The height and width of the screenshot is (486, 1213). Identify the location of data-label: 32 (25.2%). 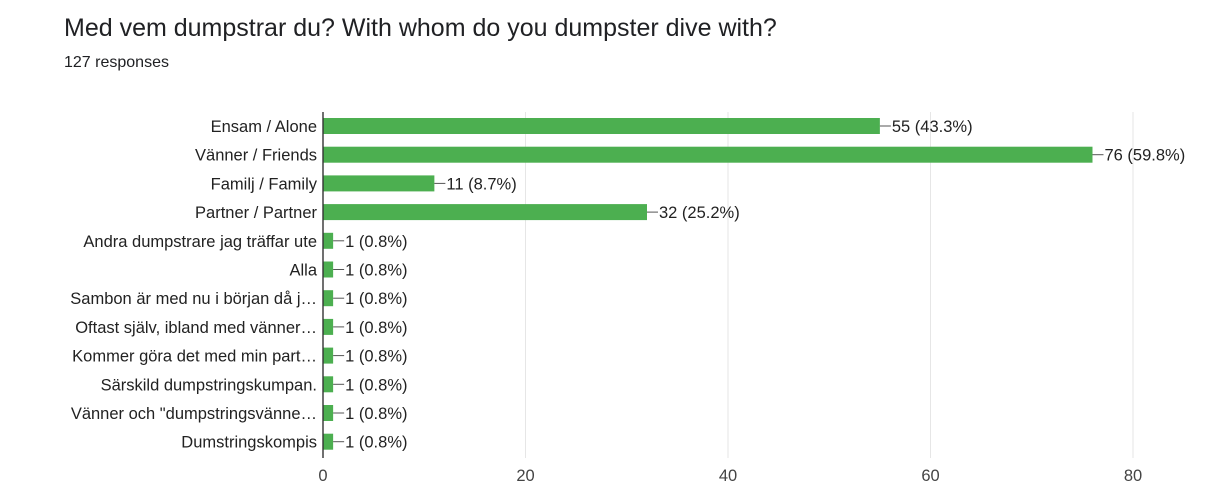
(699, 213).